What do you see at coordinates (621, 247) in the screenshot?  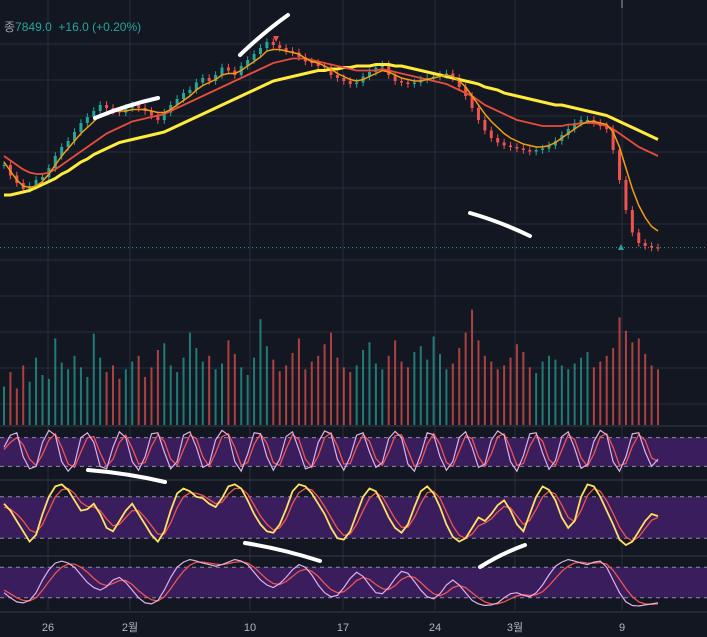 I see `up-marker` at bounding box center [621, 247].